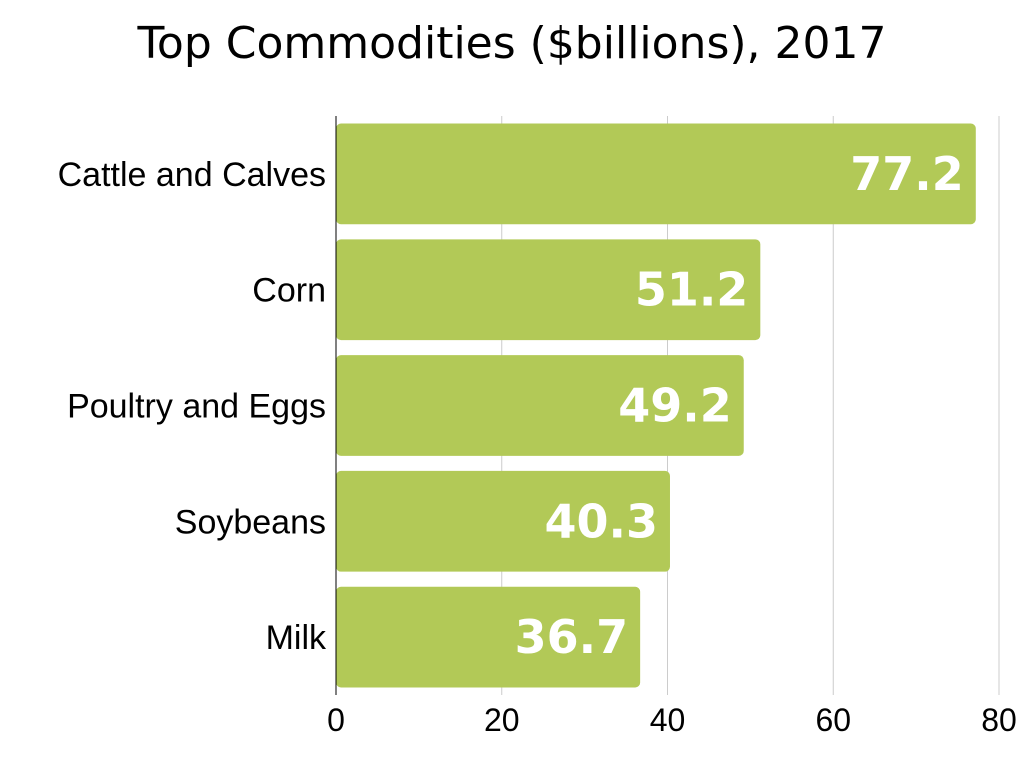  Describe the element at coordinates (907, 174) in the screenshot. I see `data-label: 77.2` at that location.